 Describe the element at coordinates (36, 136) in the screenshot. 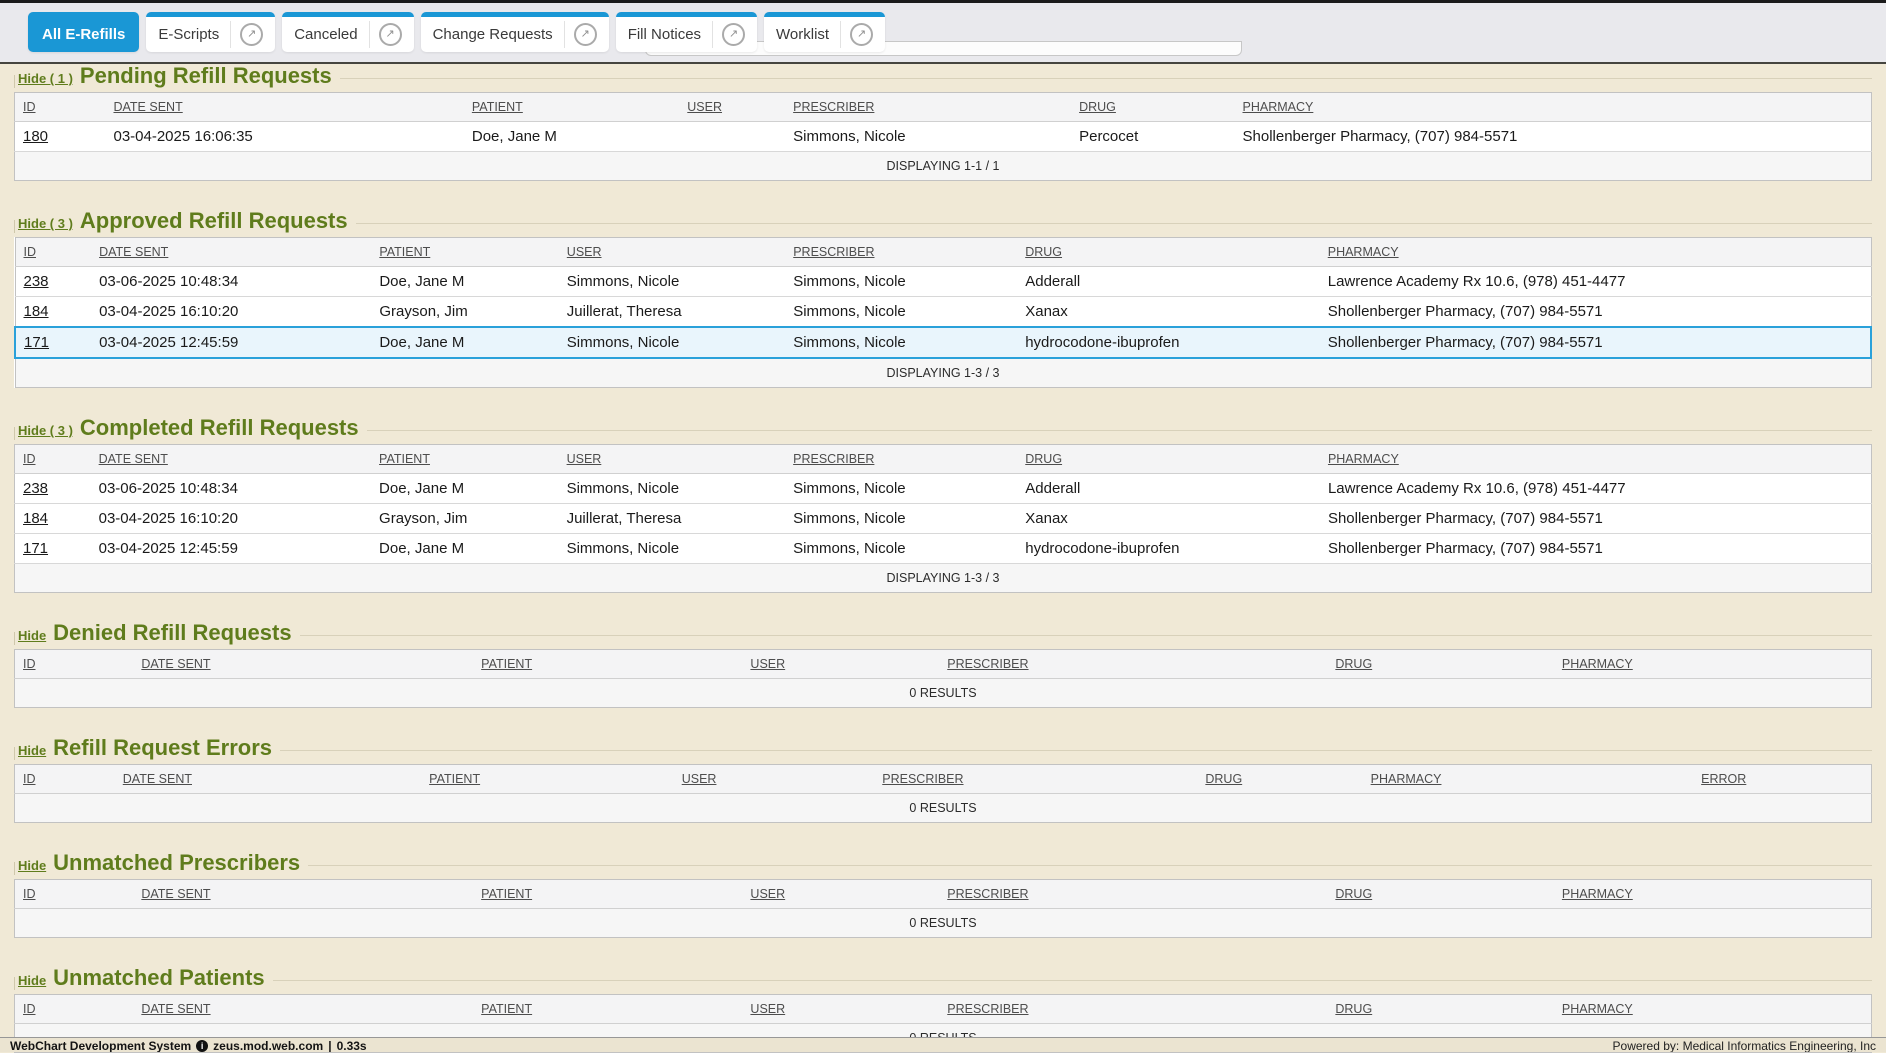

I see `refill-id-link: 180` at that location.